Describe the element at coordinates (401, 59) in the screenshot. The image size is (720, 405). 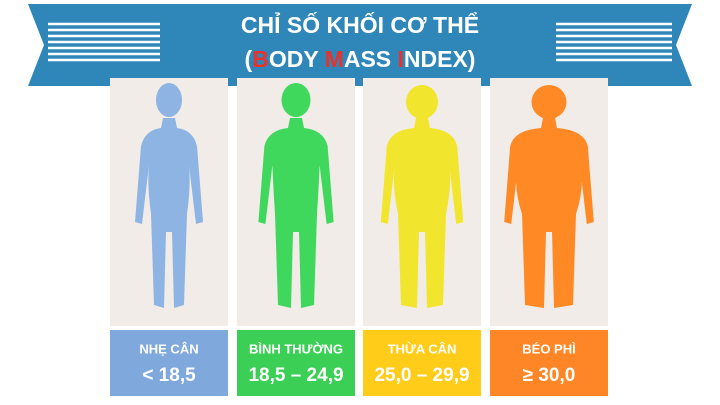
I see `title-part: I` at that location.